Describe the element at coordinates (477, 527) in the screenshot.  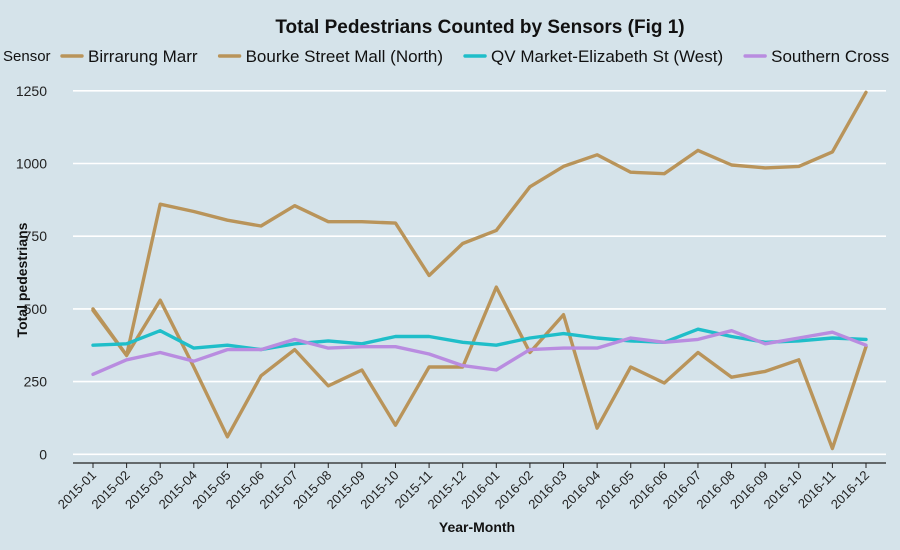
I see `x-axis-label: Year-Month` at that location.